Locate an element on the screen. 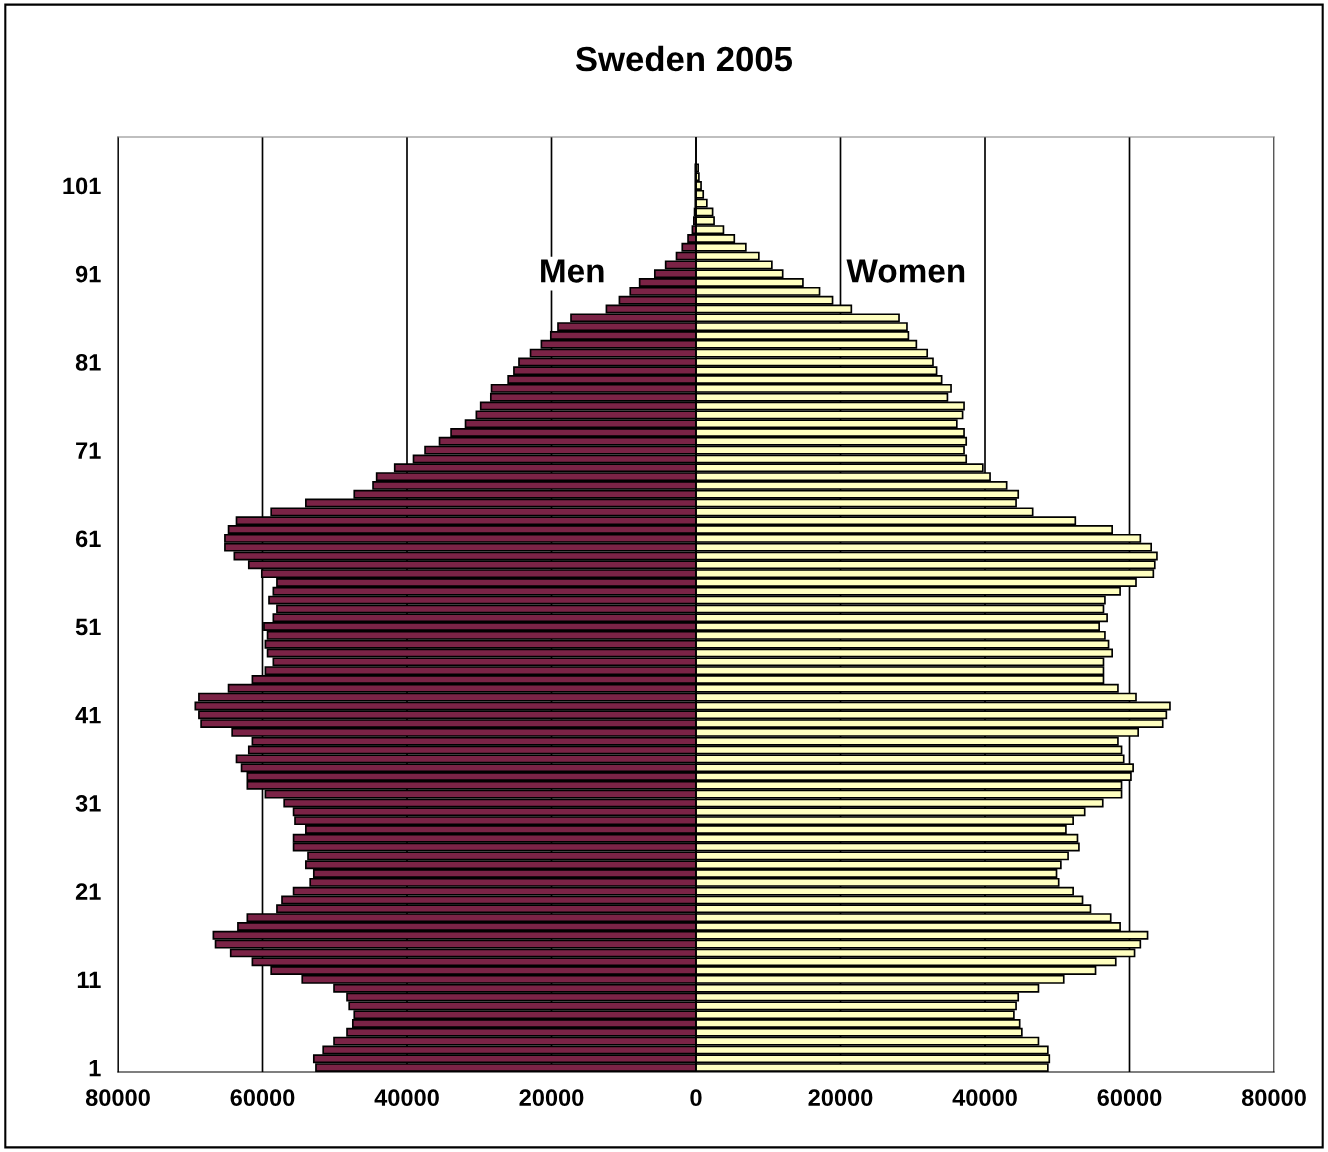 The height and width of the screenshot is (1152, 1328). y-tick-label: 91 is located at coordinates (88, 274).